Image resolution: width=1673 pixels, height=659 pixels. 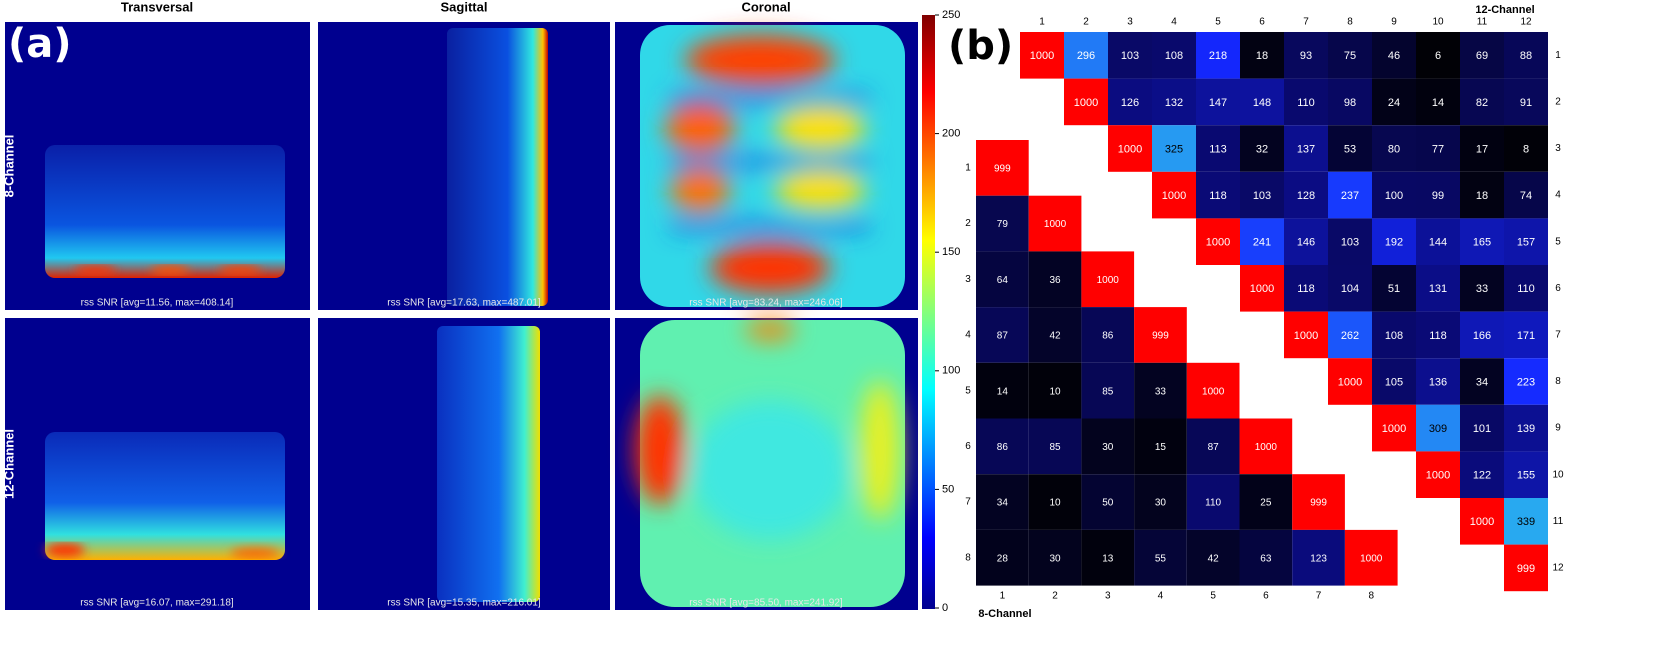 I want to click on row-label: 1, so click(x=1558, y=55).